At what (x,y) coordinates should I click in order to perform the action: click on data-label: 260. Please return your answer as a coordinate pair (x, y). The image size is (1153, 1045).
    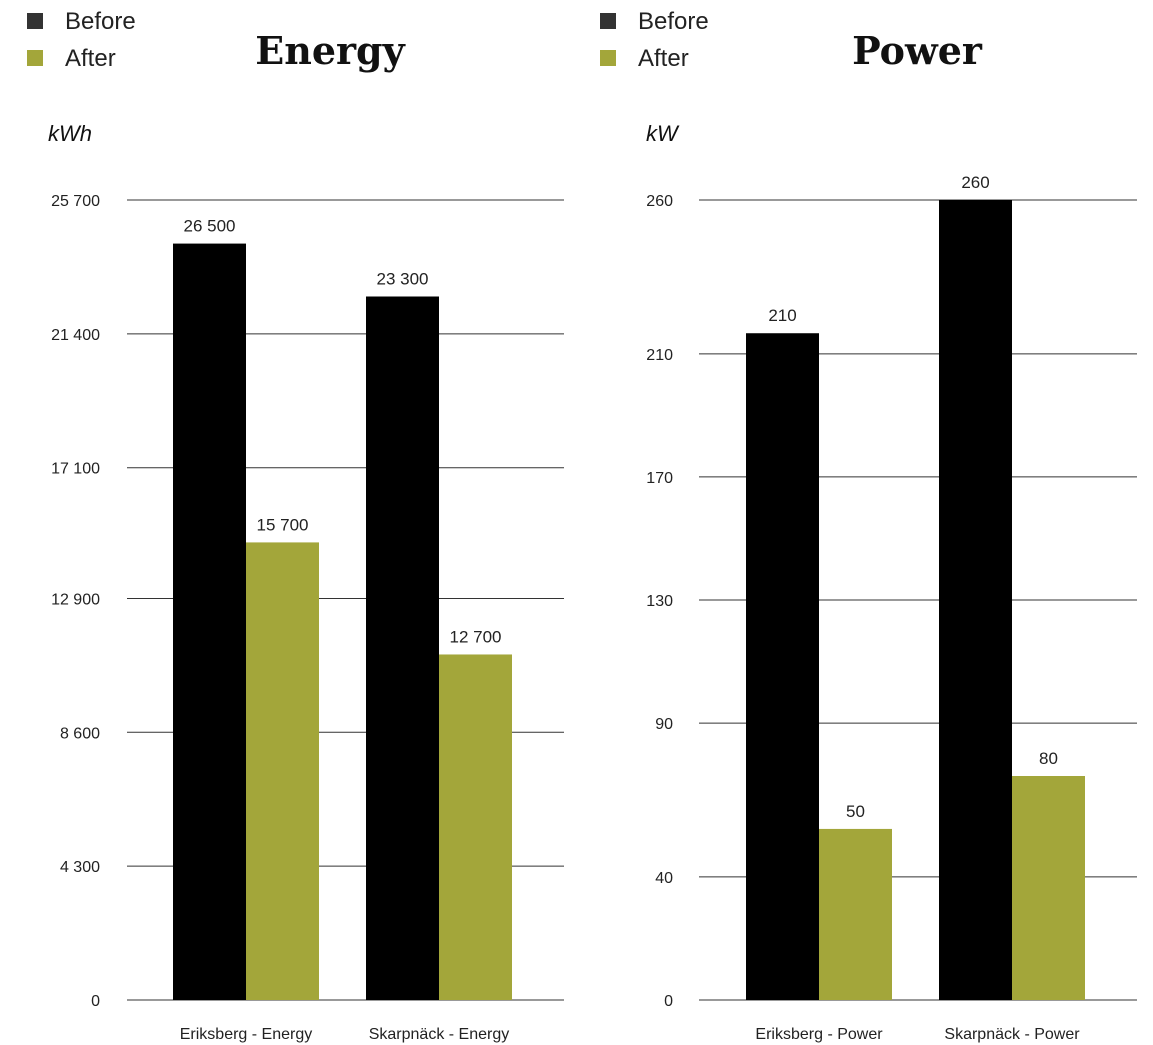
    Looking at the image, I should click on (975, 182).